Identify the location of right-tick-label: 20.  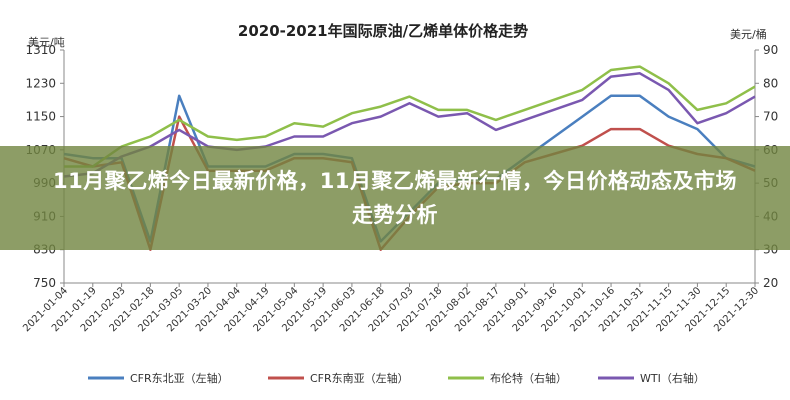
(770, 283).